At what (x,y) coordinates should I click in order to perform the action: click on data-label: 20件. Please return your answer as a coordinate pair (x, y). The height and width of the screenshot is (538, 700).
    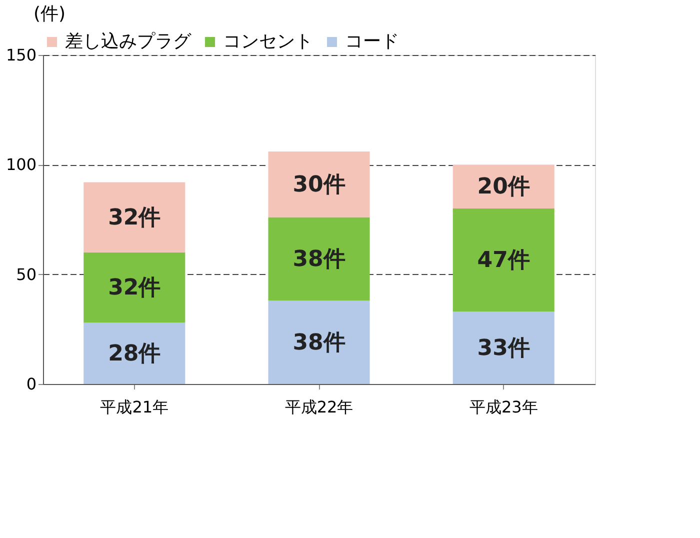
    Looking at the image, I should click on (503, 187).